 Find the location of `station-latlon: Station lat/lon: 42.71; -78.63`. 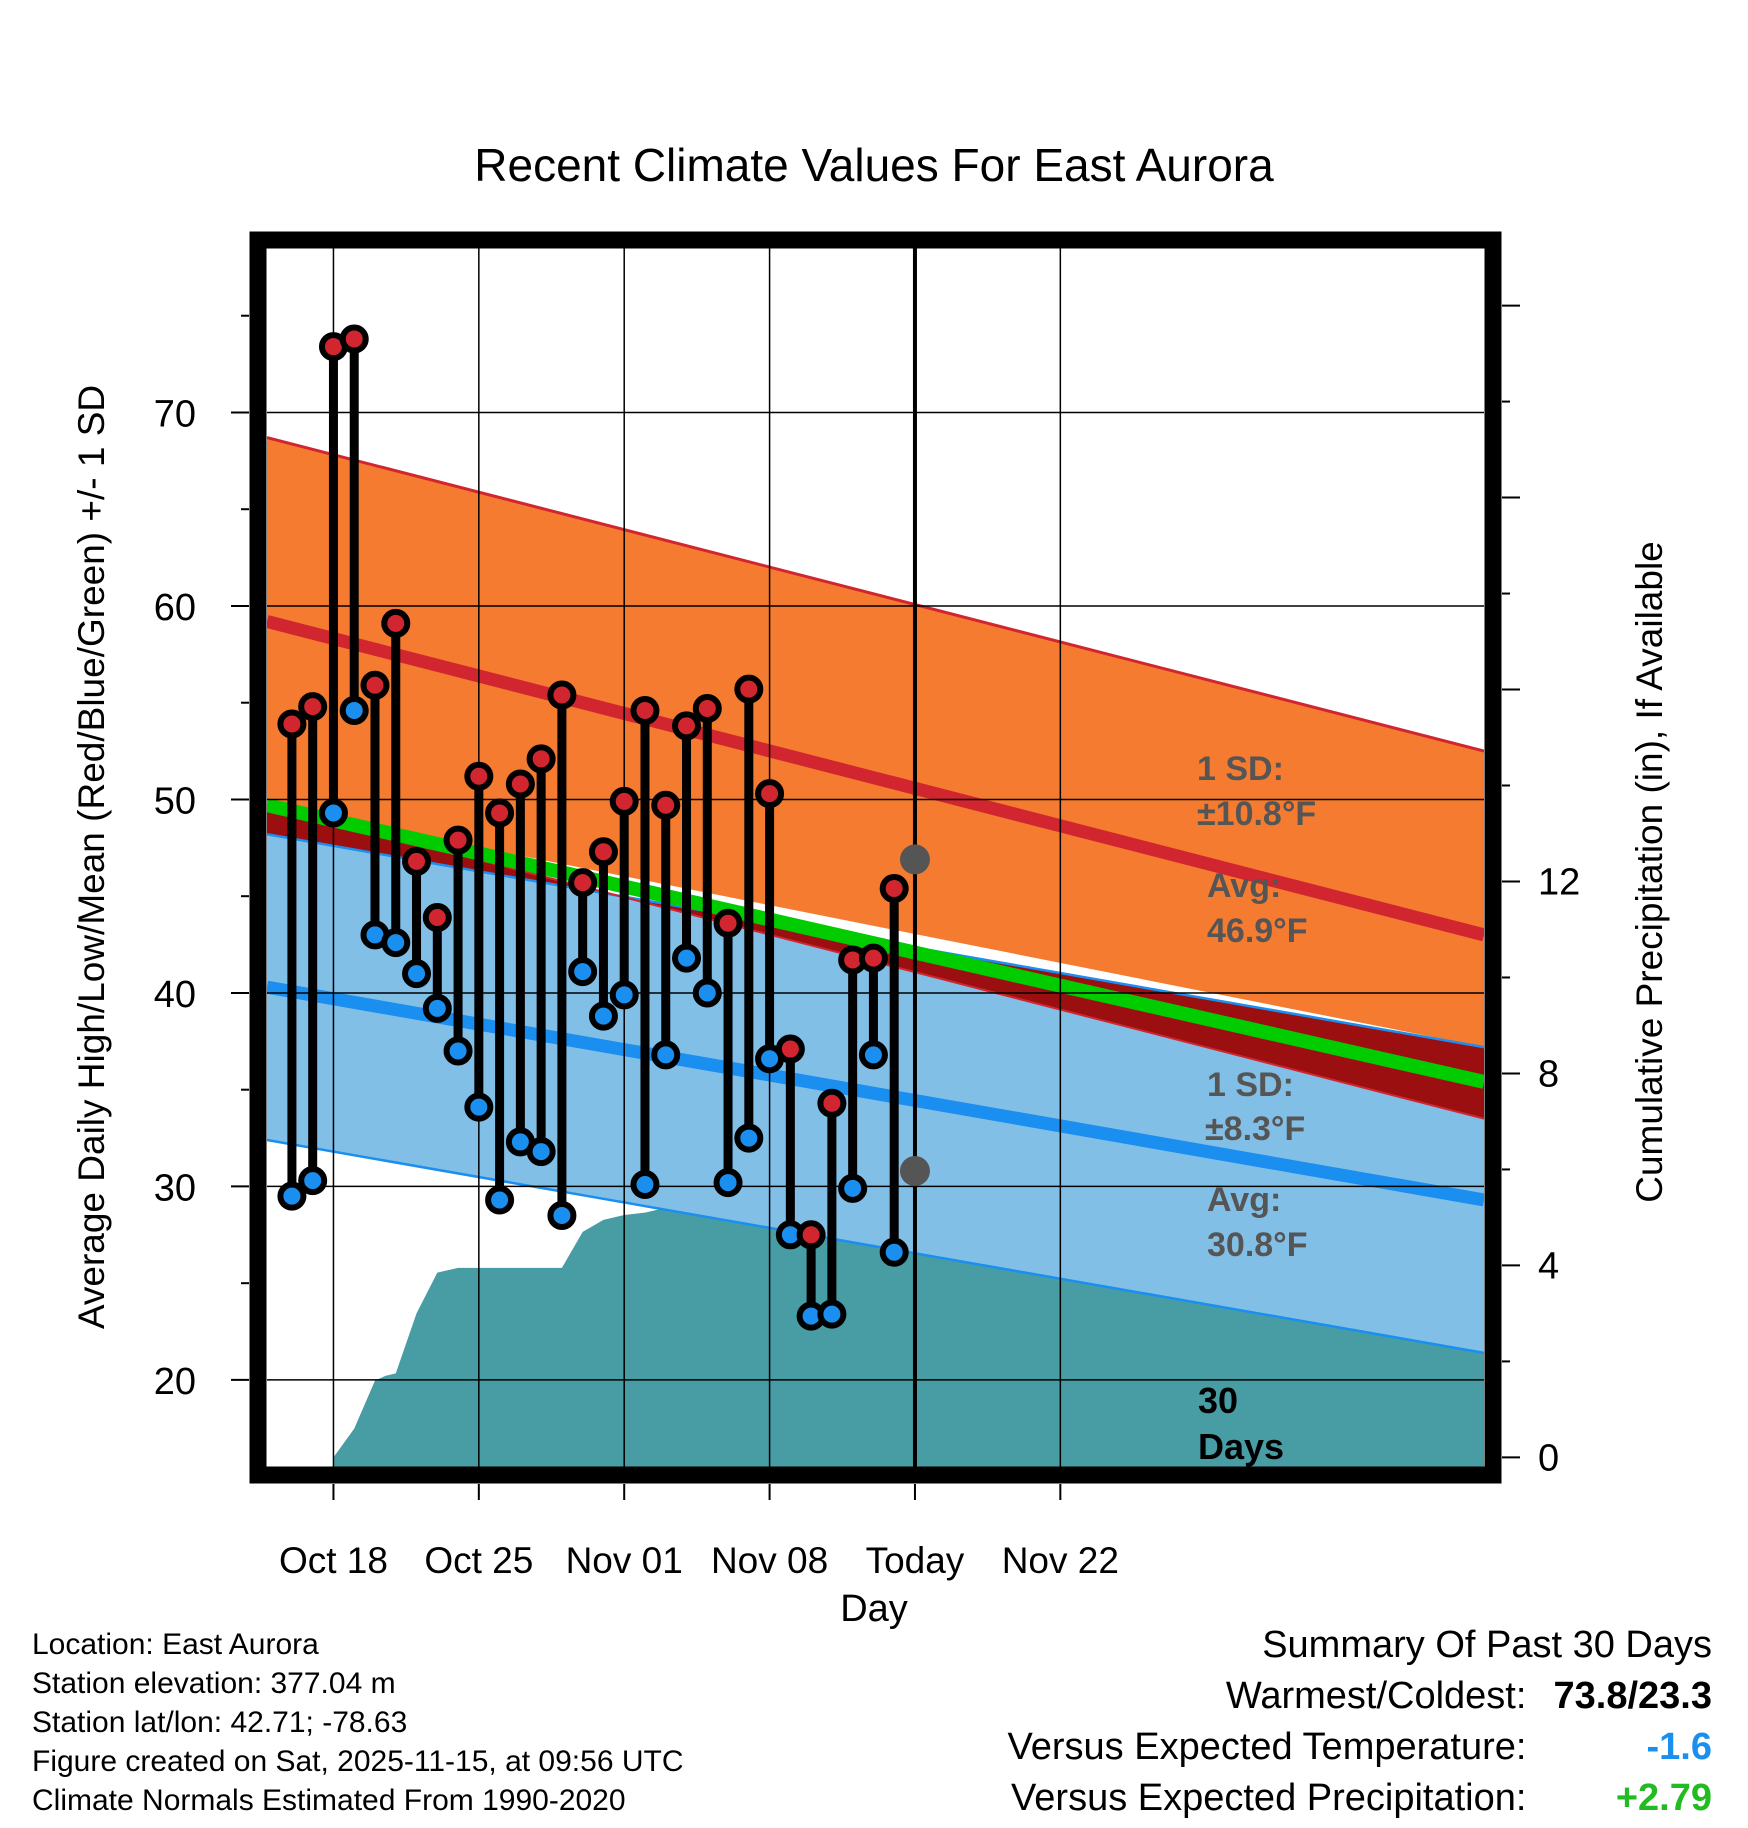

station-latlon: Station lat/lon: 42.71; -78.63 is located at coordinates (220, 1722).